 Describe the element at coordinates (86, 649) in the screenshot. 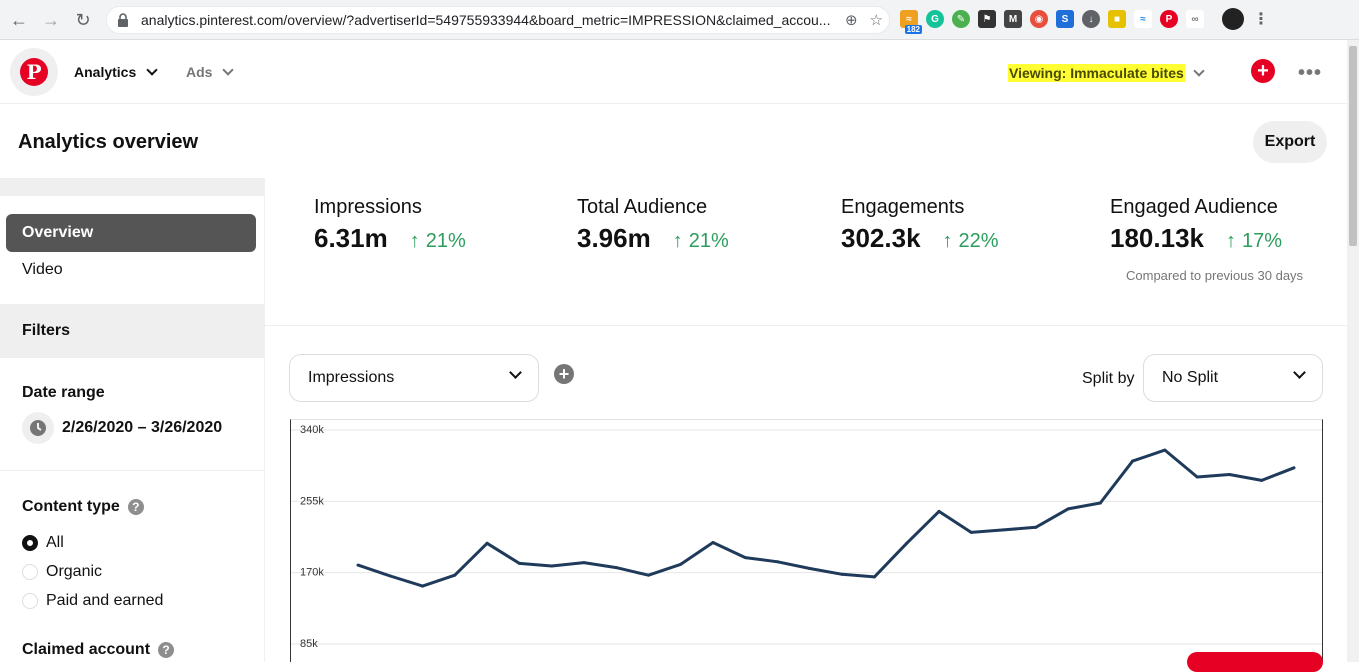

I see `claimed-account-label-text: Claimed account` at that location.